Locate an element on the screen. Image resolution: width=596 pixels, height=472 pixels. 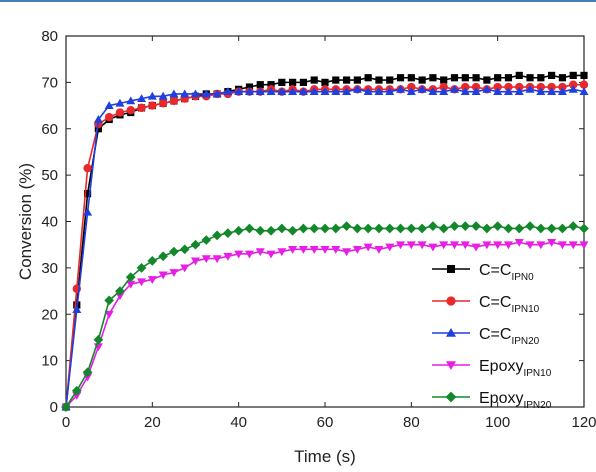
y-tick-label: 80 is located at coordinates (49, 36).